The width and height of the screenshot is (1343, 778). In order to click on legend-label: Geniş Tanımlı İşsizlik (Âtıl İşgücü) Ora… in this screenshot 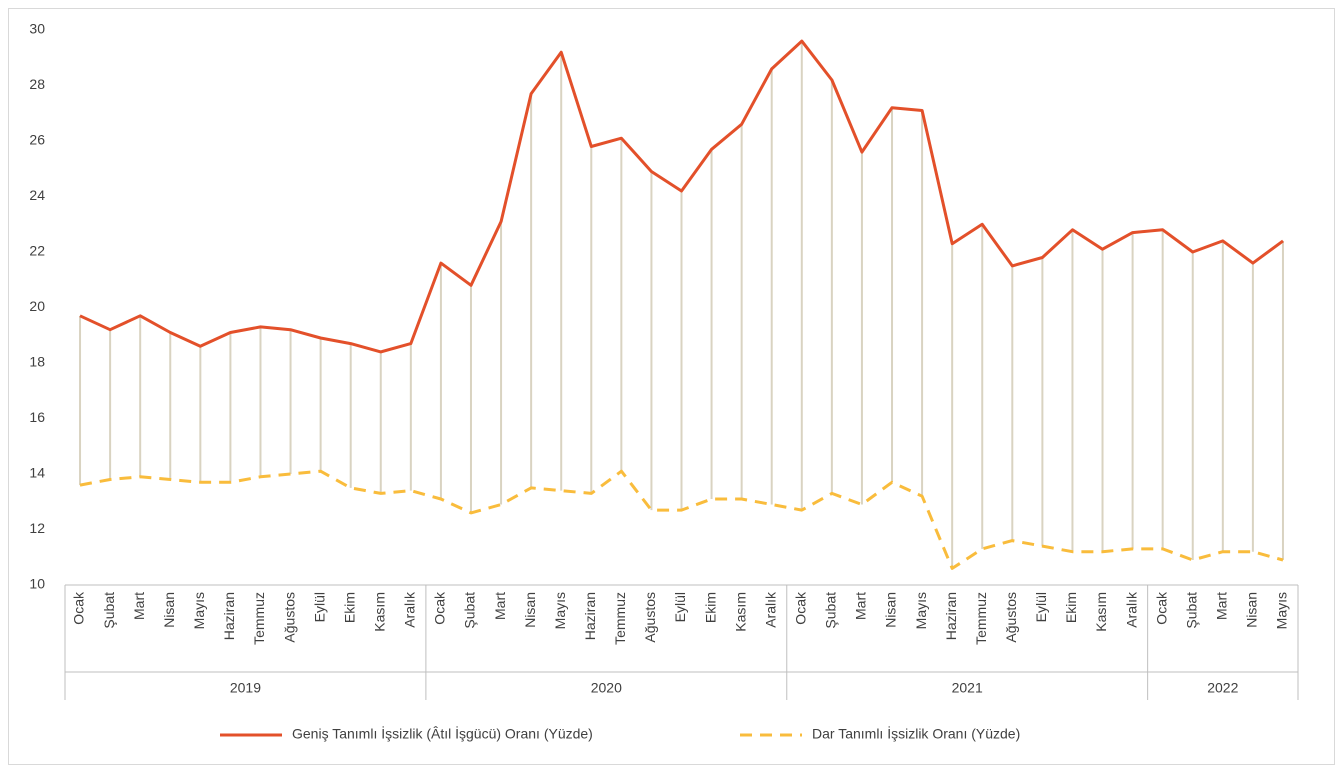, I will do `click(442, 733)`.